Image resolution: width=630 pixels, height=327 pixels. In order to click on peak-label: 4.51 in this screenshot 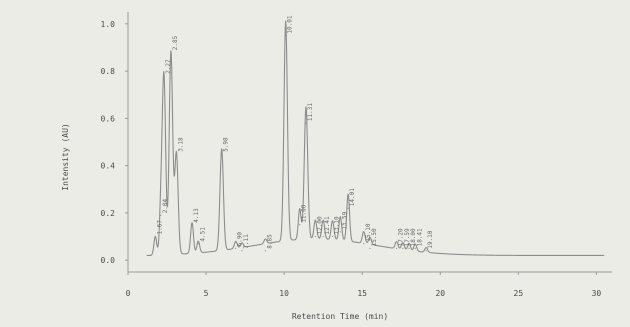, I will do `click(202, 234)`.